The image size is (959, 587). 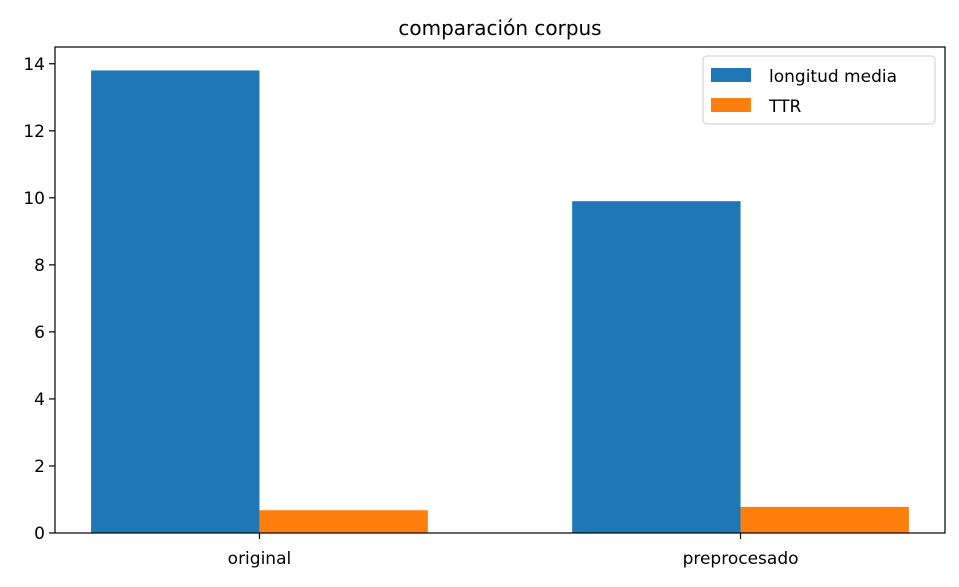 I want to click on y-tick-label: 0, so click(x=39, y=534).